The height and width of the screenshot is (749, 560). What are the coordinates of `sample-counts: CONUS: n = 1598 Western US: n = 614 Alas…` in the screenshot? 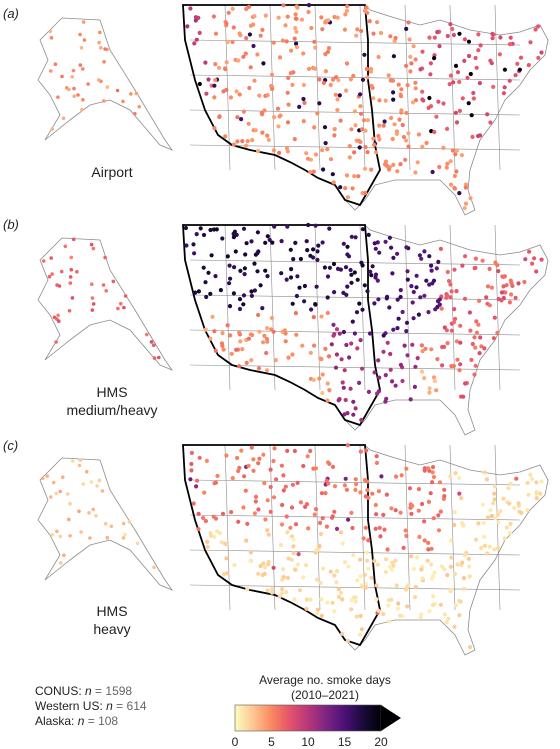 It's located at (91, 706).